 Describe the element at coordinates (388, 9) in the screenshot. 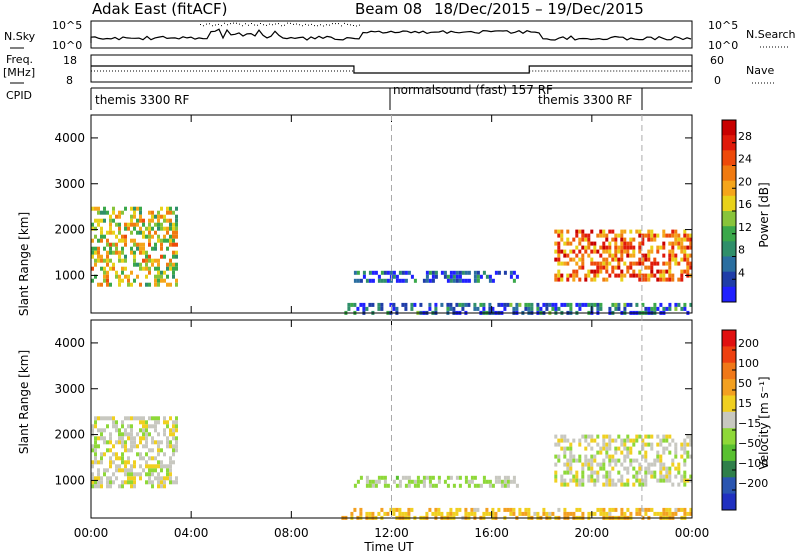

I see `beam-title: Beam 08` at that location.